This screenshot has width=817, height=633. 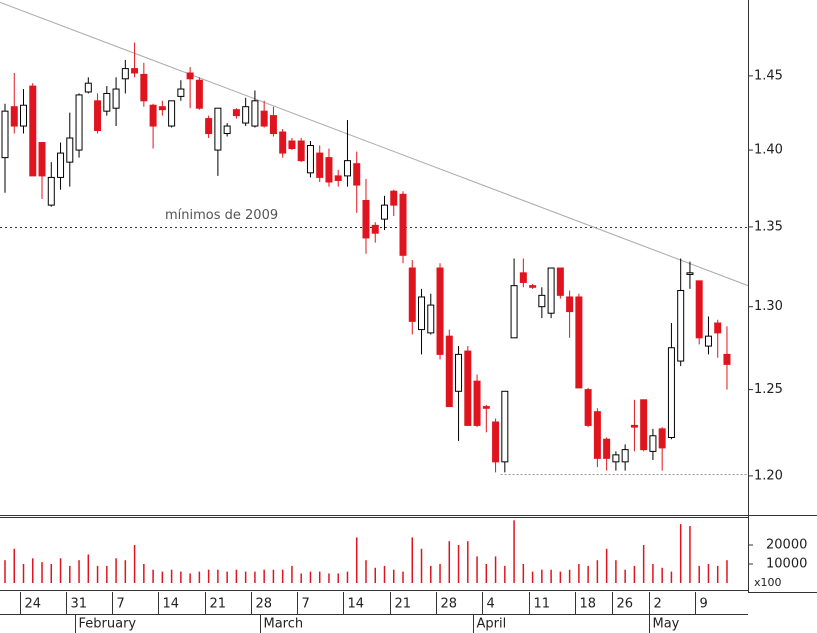 I want to click on month-label: April, so click(x=492, y=624).